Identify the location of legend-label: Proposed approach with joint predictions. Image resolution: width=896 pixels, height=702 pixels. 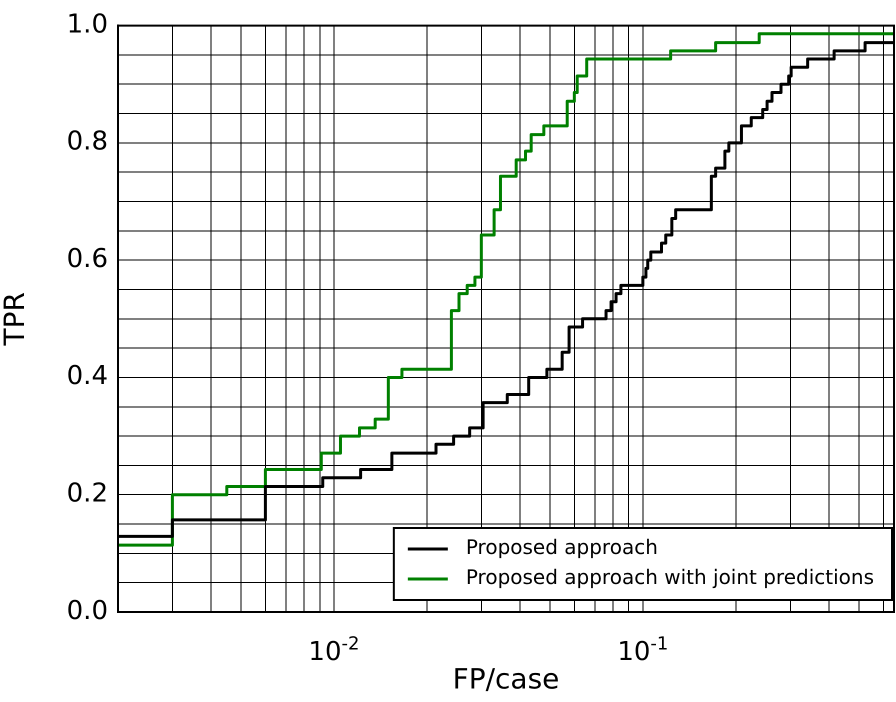
(670, 577).